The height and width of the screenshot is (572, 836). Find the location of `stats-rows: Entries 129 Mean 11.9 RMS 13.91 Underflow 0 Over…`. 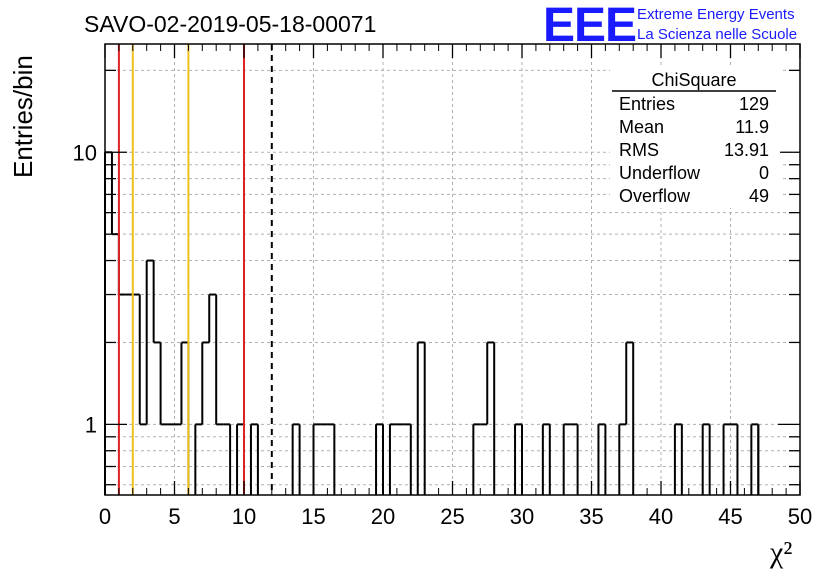

stats-rows: Entries 129 Mean 11.9 RMS 13.91 Underflow 0 Over… is located at coordinates (694, 150).